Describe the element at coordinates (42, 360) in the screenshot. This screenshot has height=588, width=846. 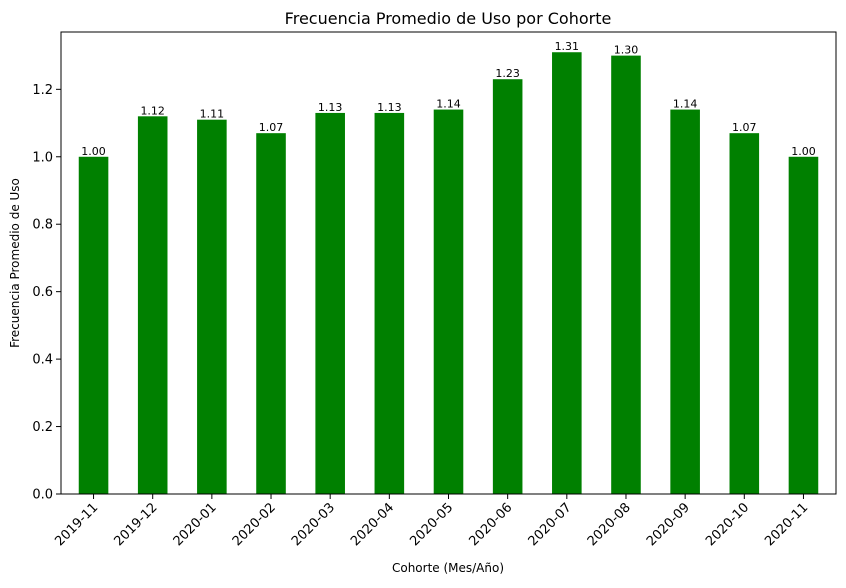
I see `y-tick-label: 0.4` at that location.